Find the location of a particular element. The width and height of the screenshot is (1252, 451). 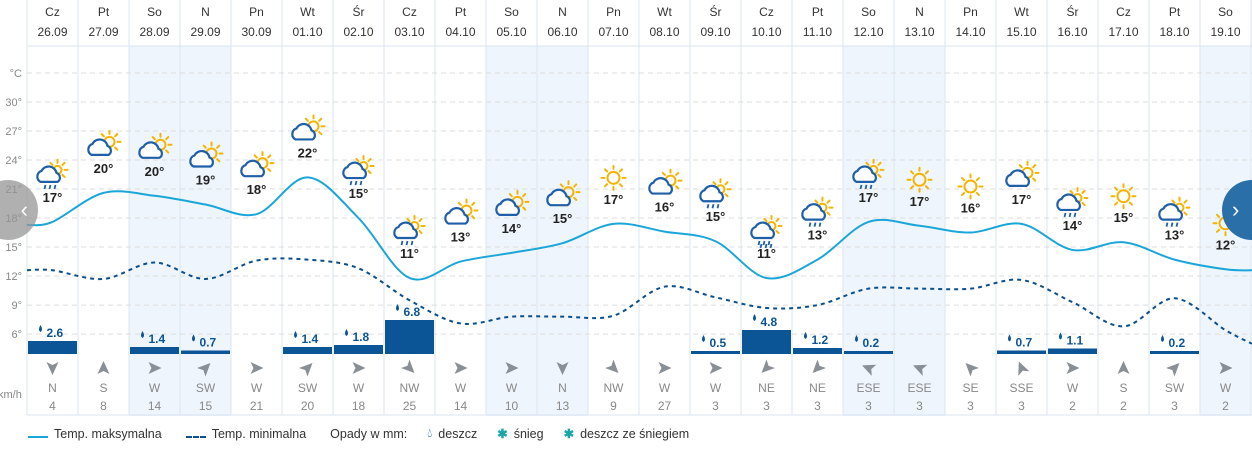

y-tick-label: 9° is located at coordinates (16, 306).